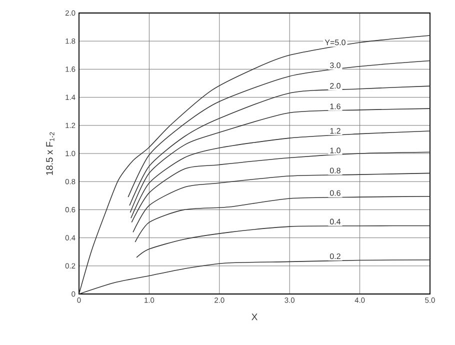  What do you see at coordinates (50, 153) in the screenshot?
I see `y-axis-title: 18.5 x F$_{1-2}$` at bounding box center [50, 153].